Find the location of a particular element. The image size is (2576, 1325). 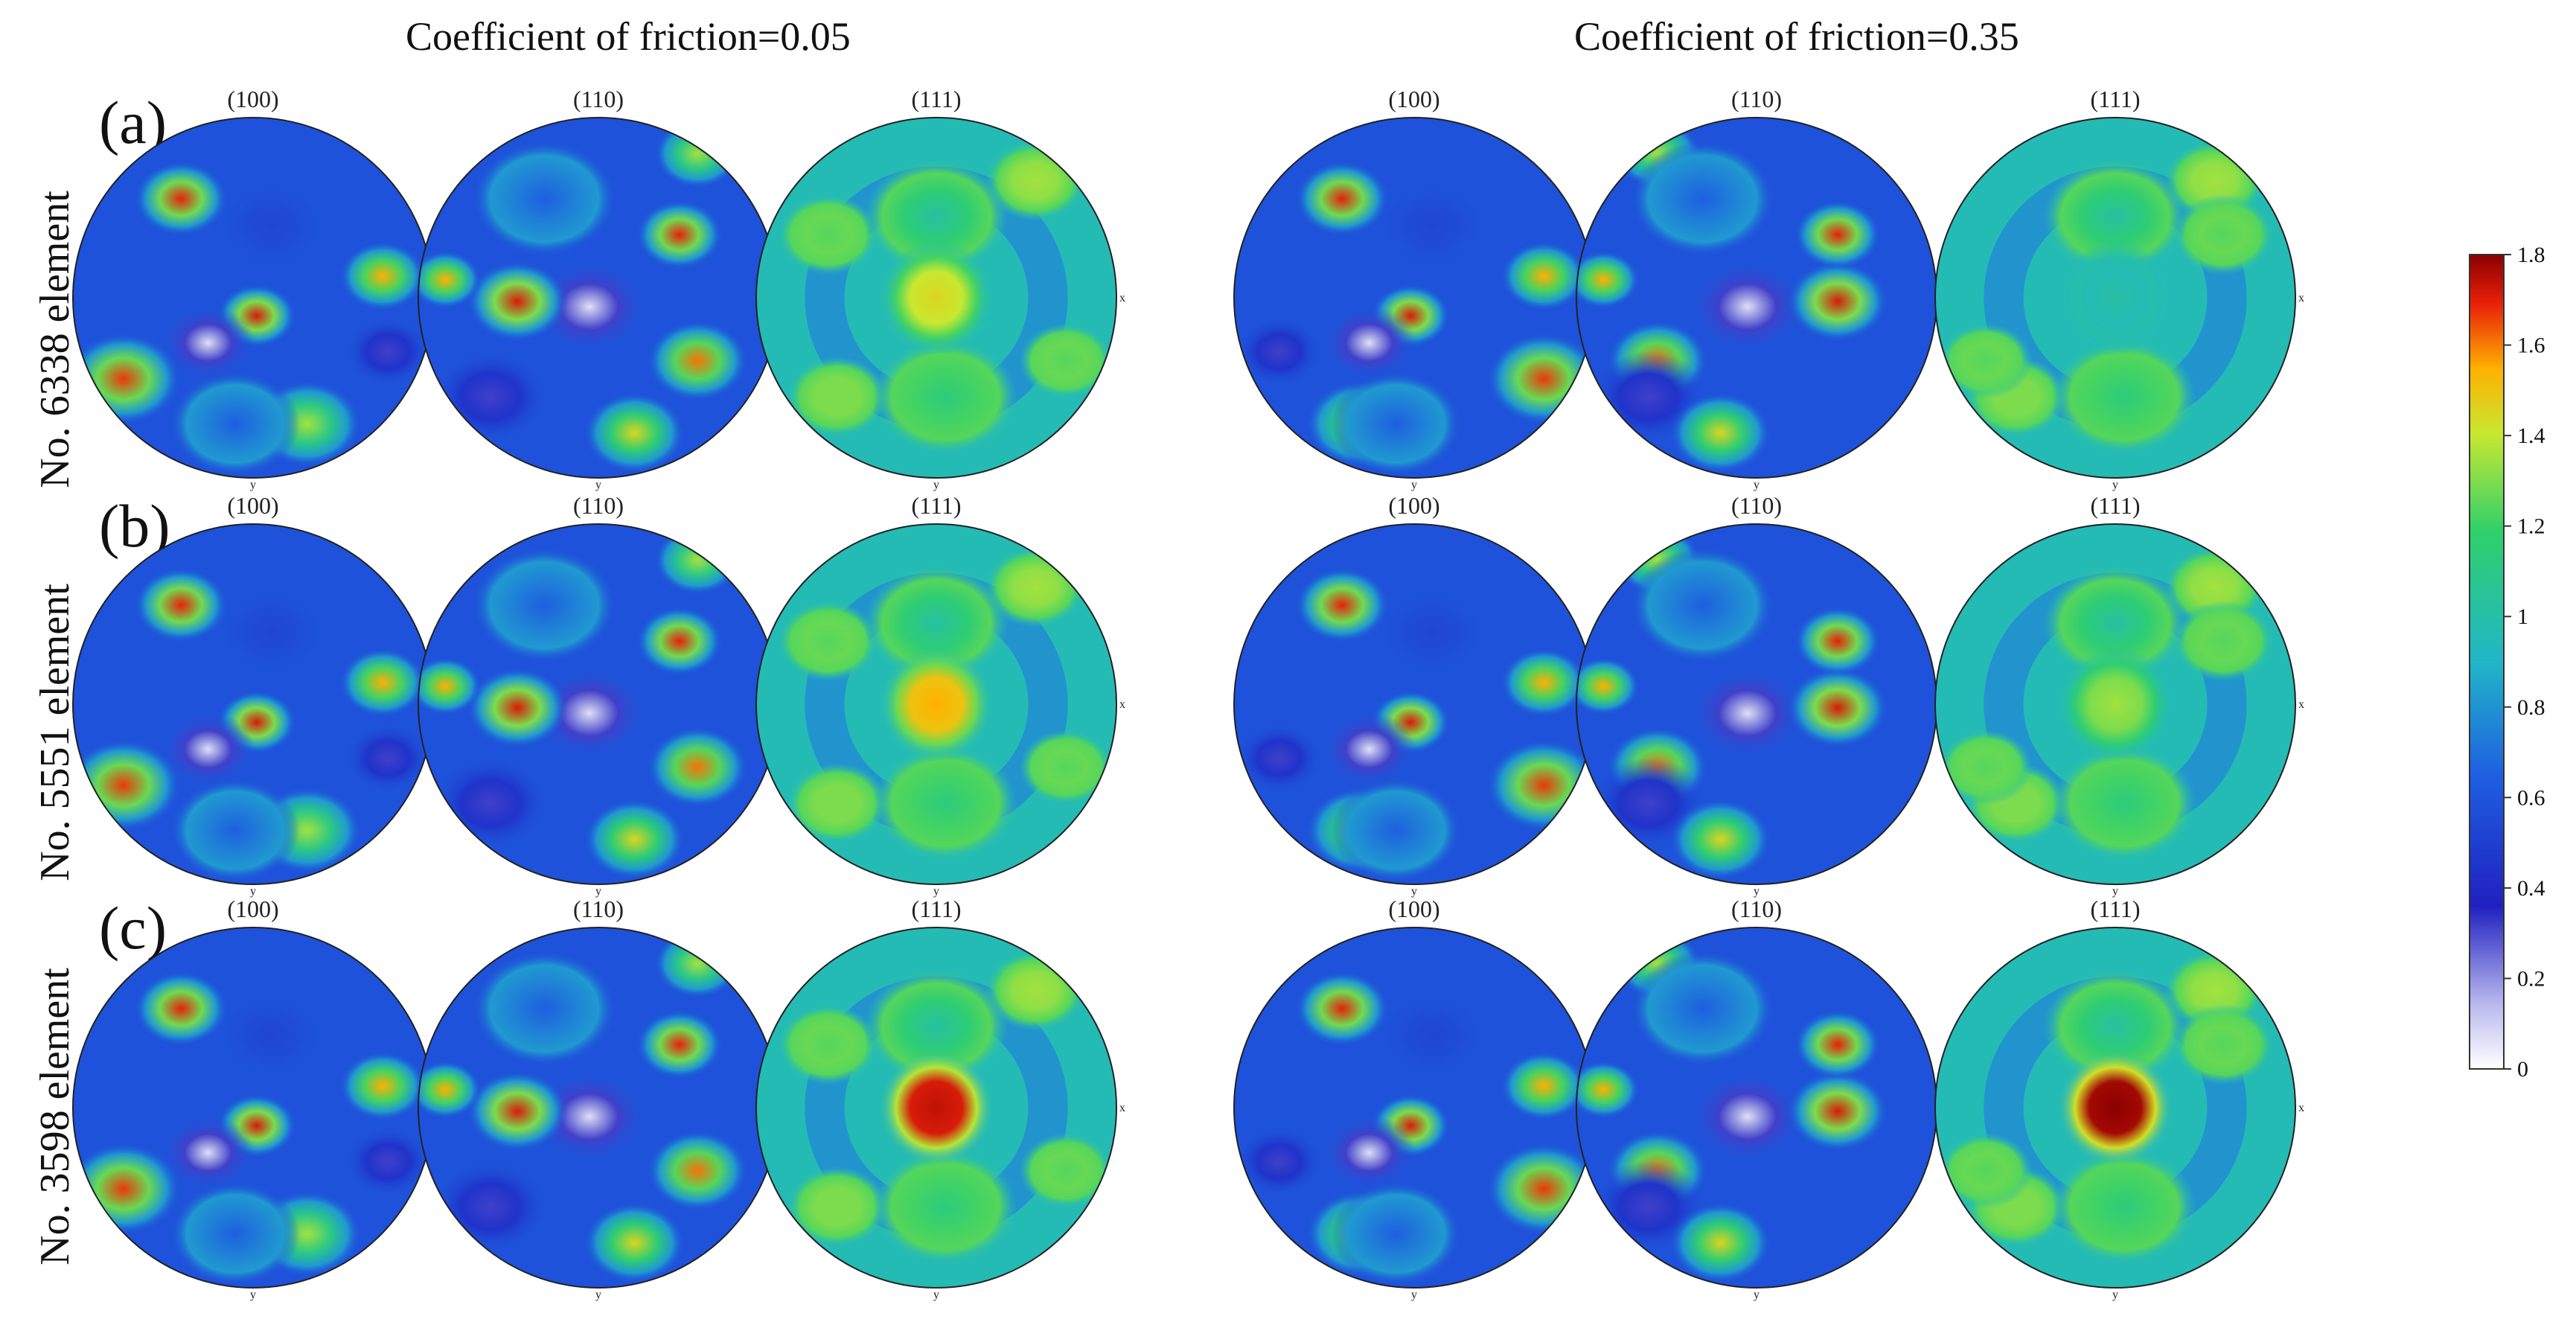

pole-figure-r1-c2: (111) x y is located at coordinates (940, 695).